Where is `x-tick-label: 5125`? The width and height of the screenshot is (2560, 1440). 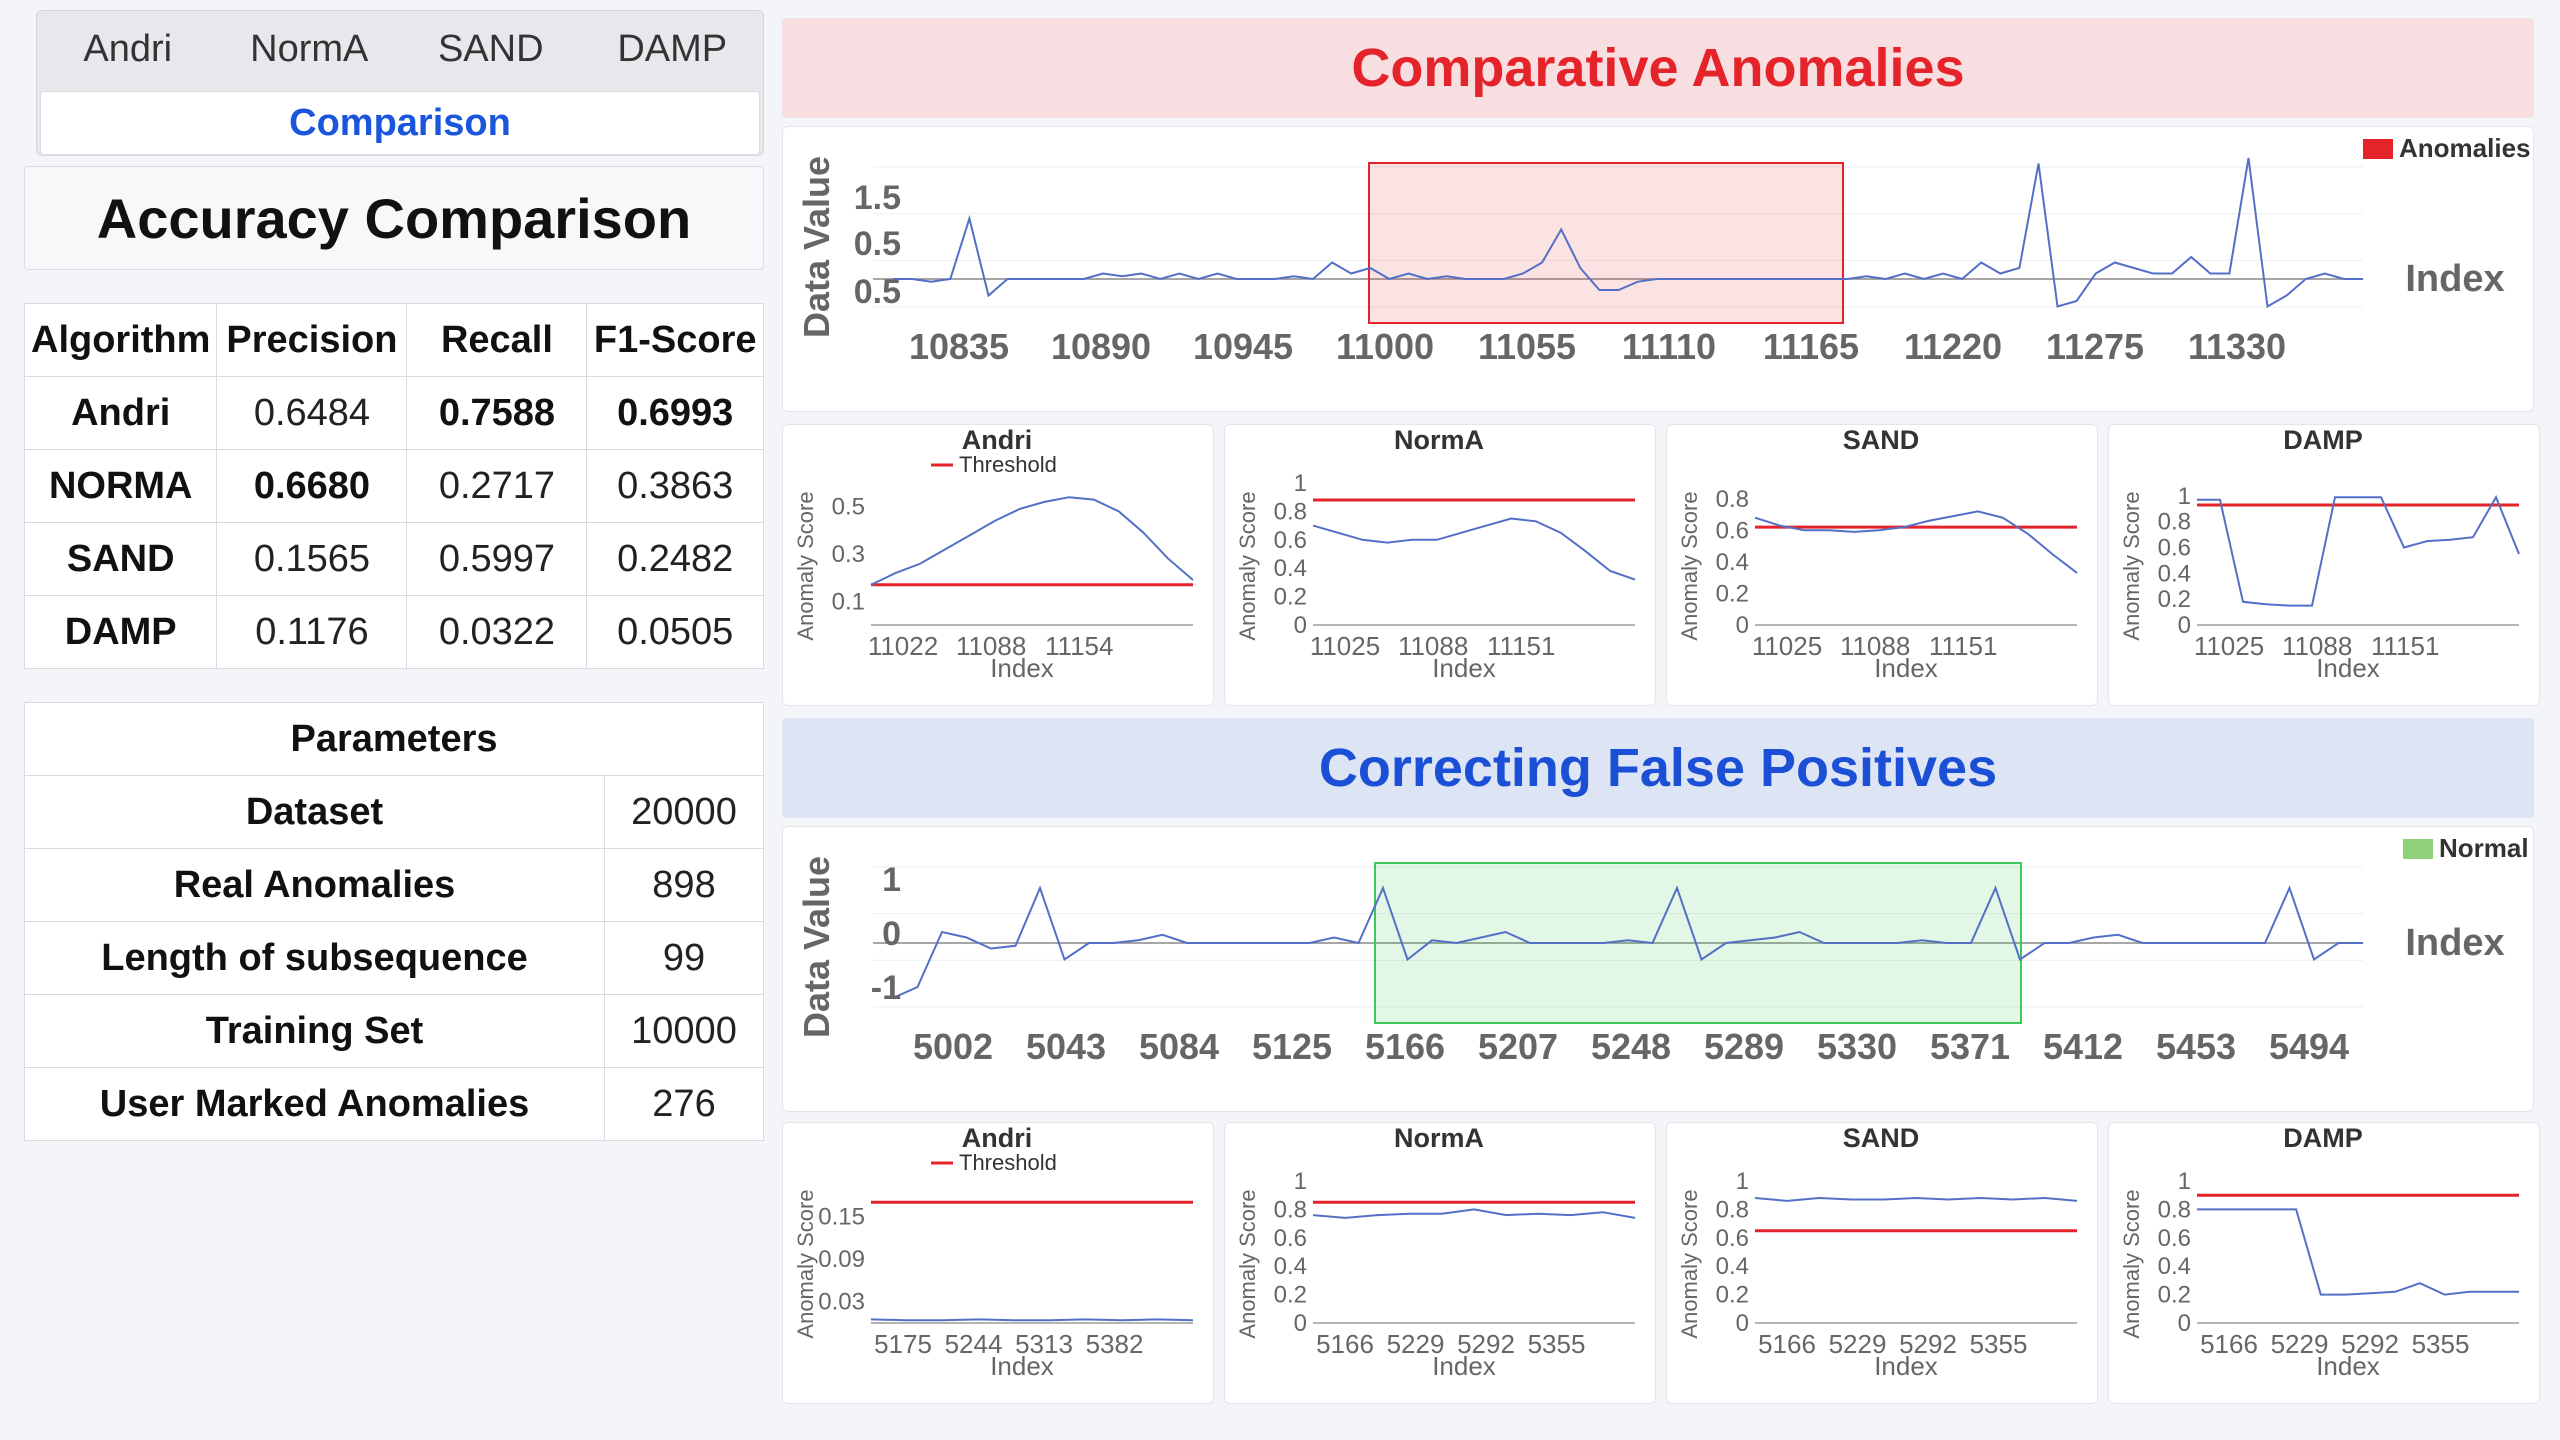
x-tick-label: 5125 is located at coordinates (1292, 1046).